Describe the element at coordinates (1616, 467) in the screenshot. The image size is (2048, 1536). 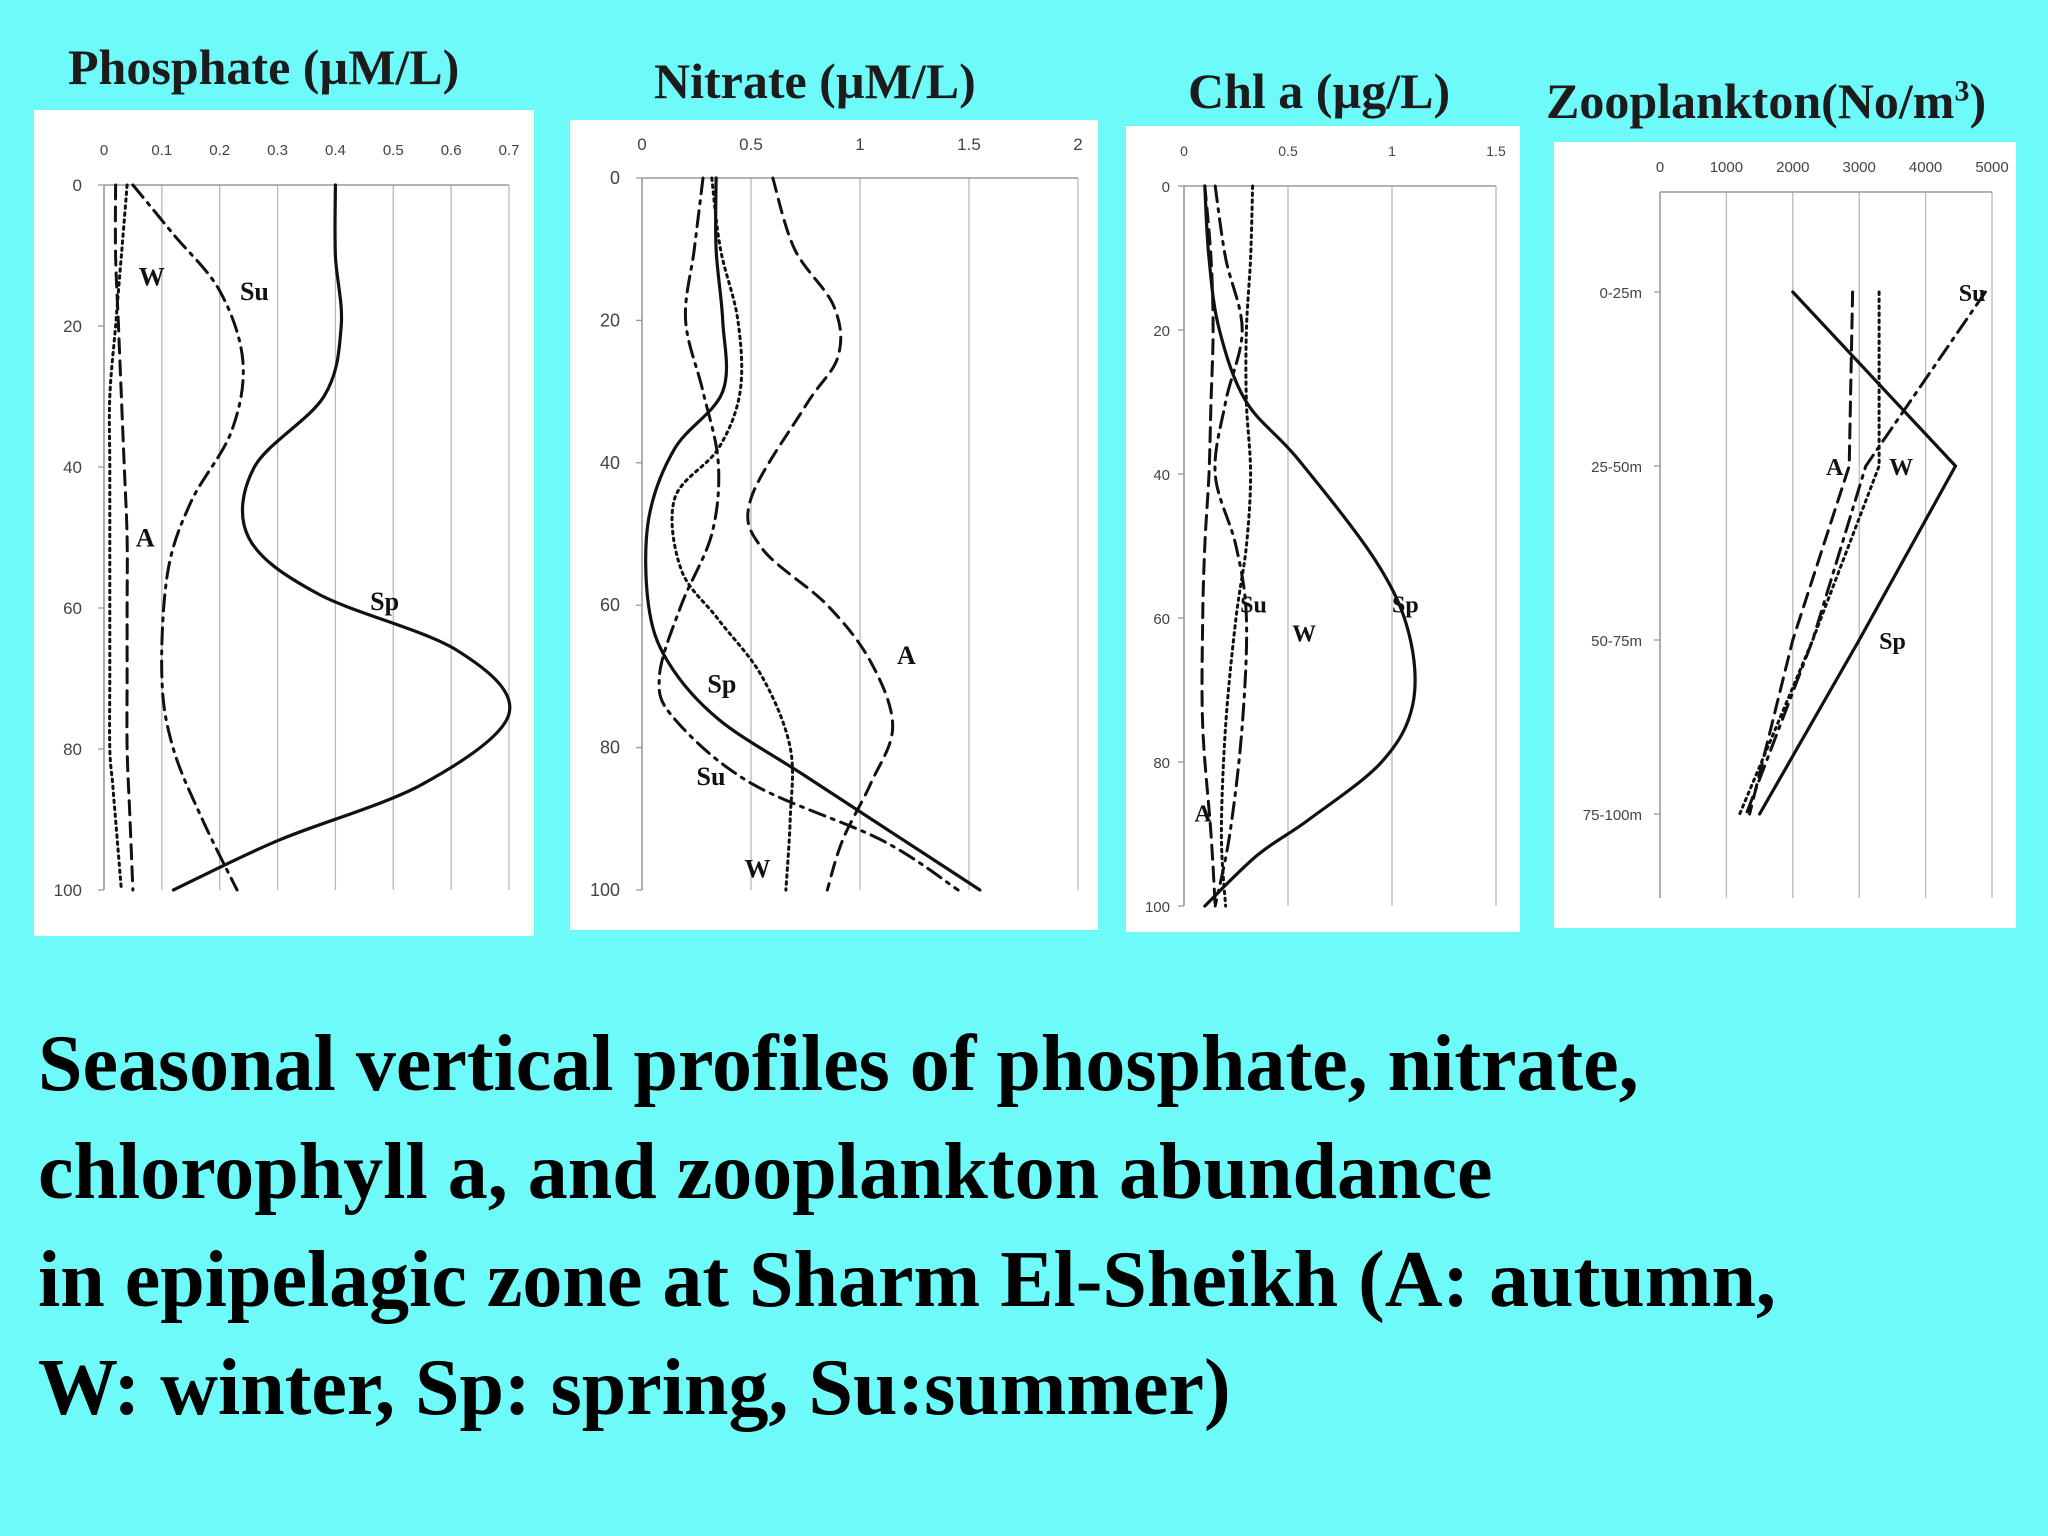
I see `zoo-y-tick-label: 25-50m` at that location.